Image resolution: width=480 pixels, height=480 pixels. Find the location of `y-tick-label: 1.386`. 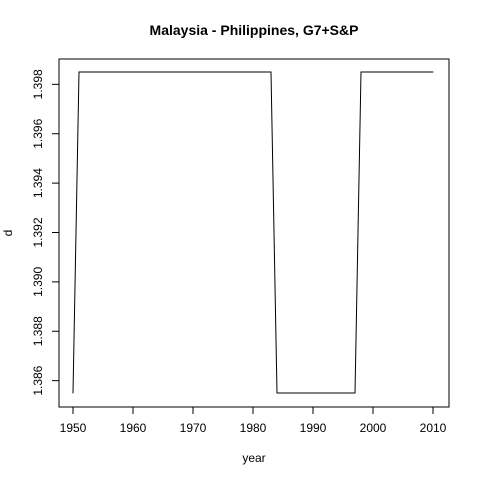

y-tick-label: 1.386 is located at coordinates (38, 380).